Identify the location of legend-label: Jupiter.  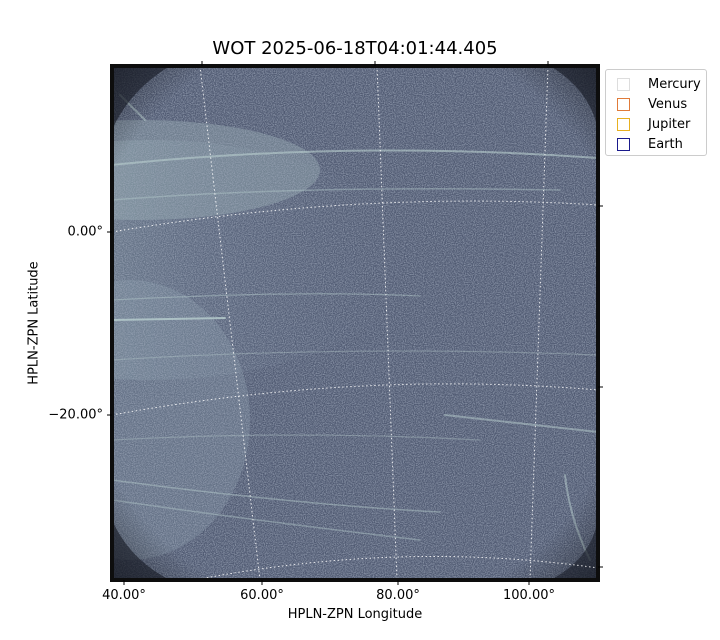
(669, 124).